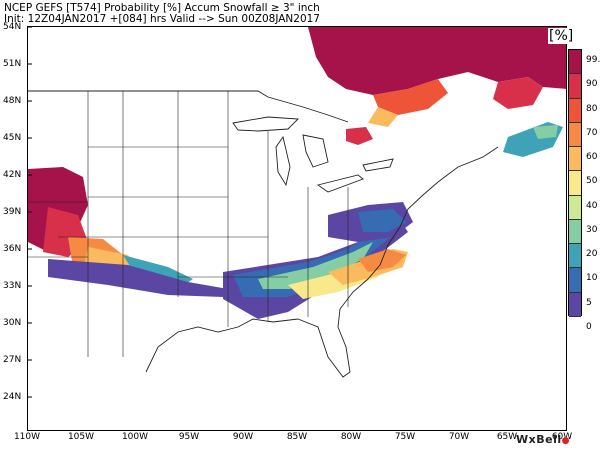 Image resolution: width=600 pixels, height=450 pixels. Describe the element at coordinates (243, 437) in the screenshot. I see `lon-label-90w: 90W` at that location.